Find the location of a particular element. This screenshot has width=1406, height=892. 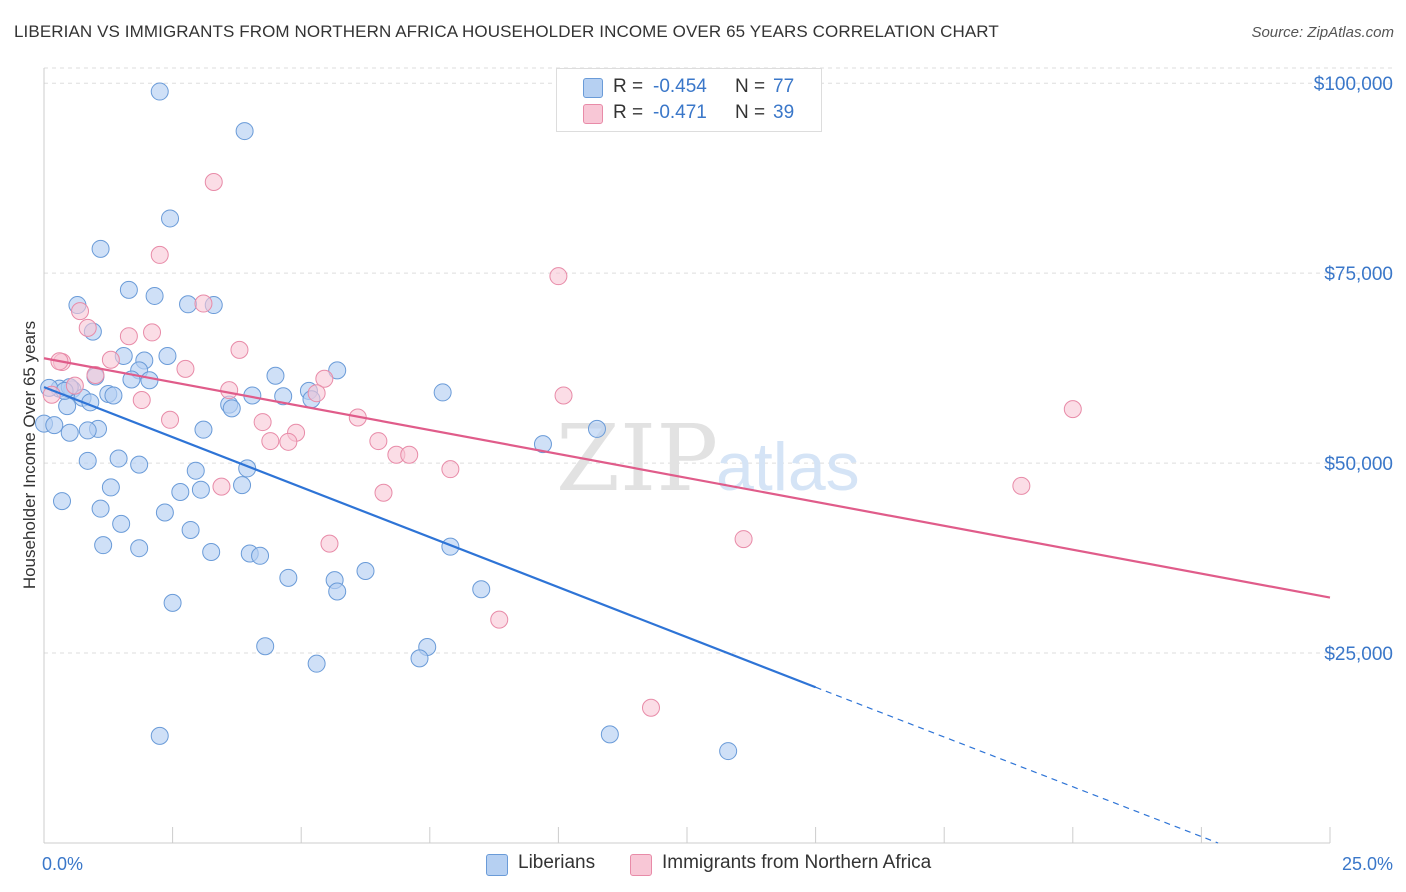

legend-r-value: -0.471 is located at coordinates (680, 112).